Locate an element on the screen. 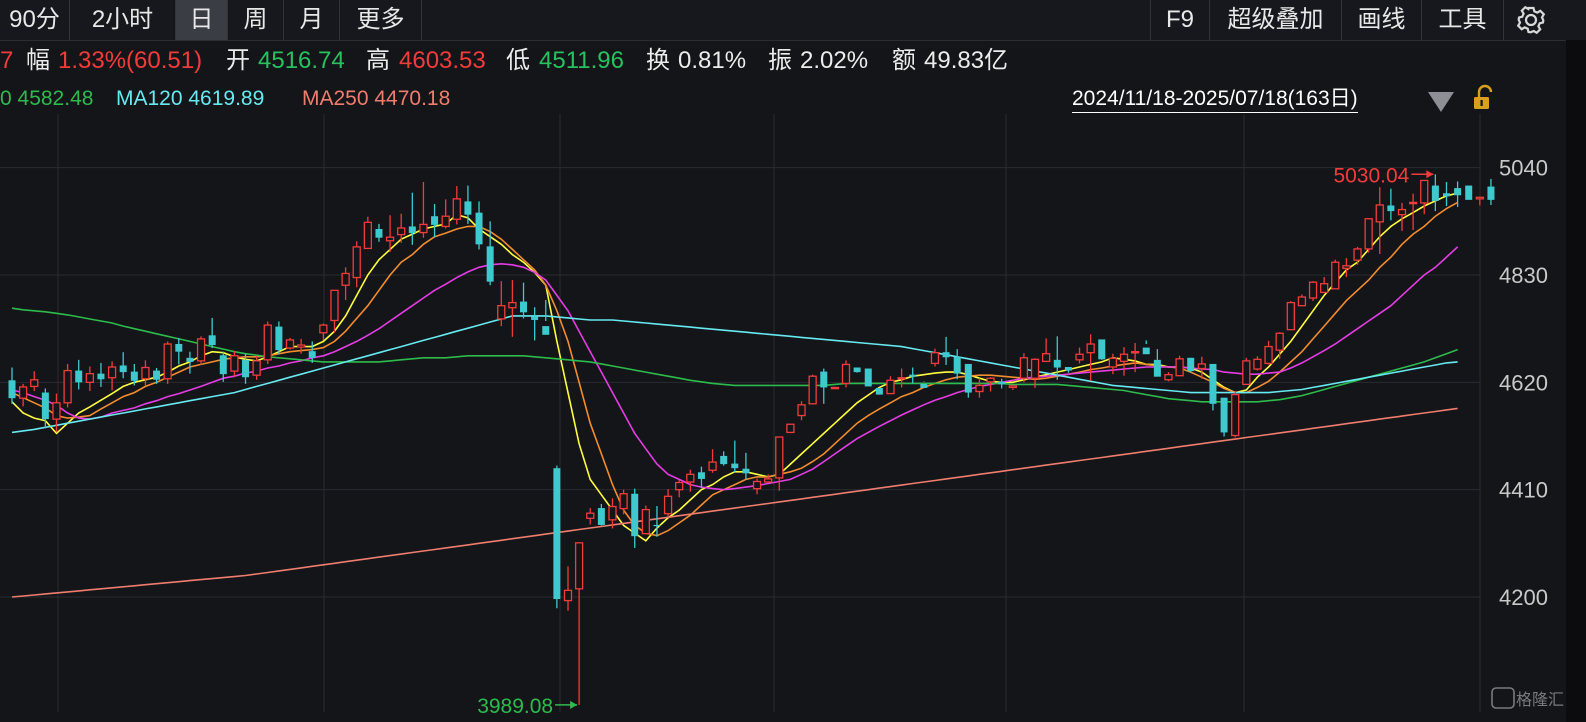  ma60-line is located at coordinates (734, 355).